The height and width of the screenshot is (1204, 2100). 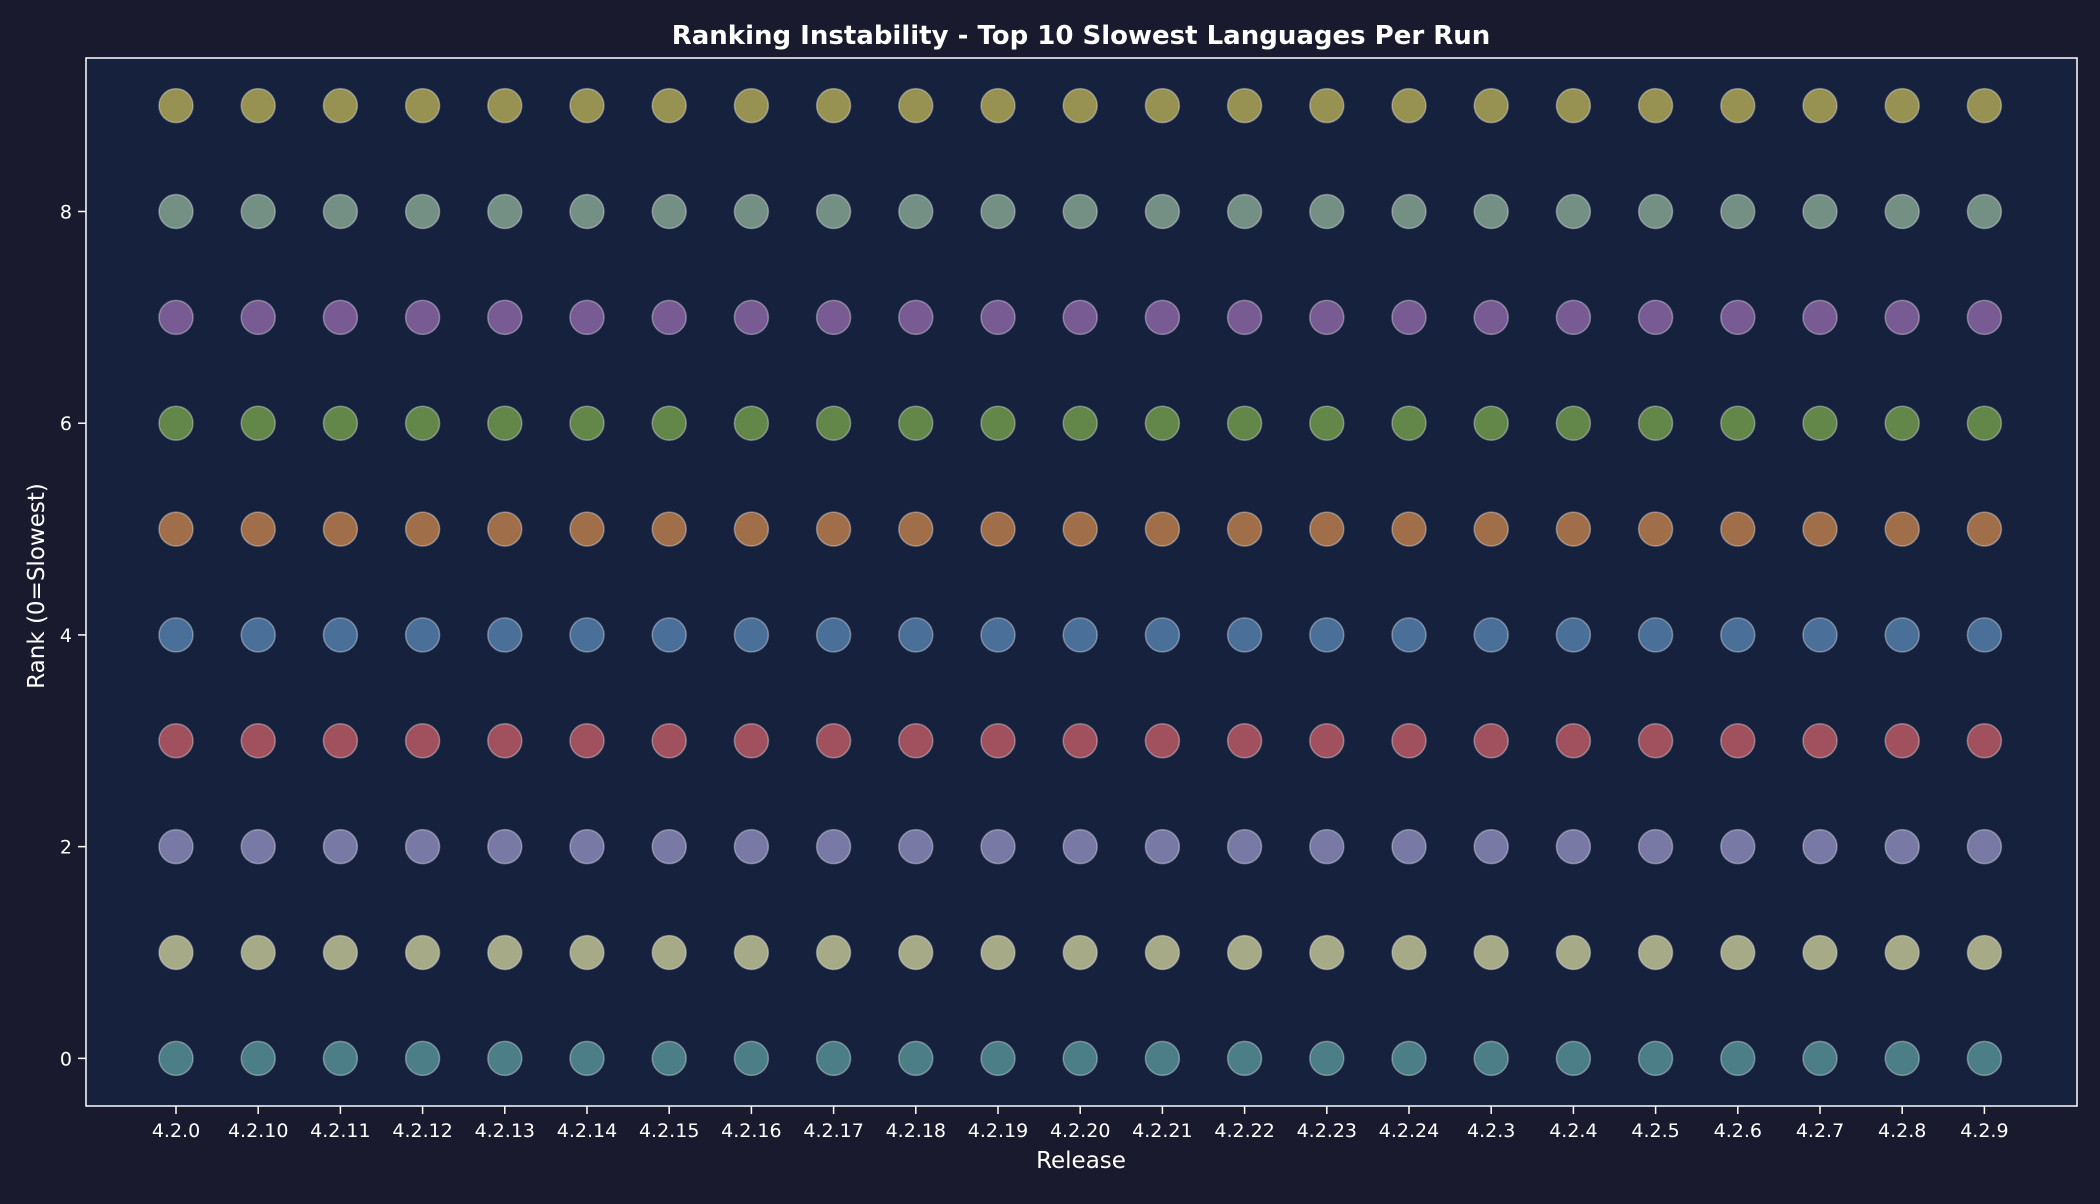 I want to click on x-tick-label: 4.2.10, so click(x=258, y=1131).